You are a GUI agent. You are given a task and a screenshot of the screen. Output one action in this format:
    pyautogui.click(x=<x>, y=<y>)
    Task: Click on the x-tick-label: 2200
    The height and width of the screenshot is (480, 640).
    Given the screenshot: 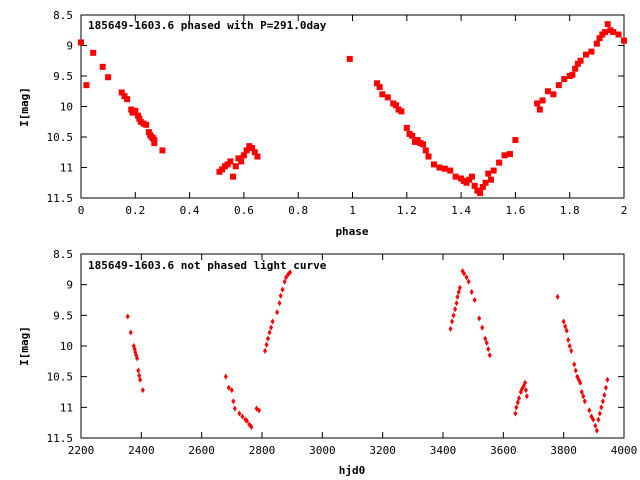 What is the action you would take?
    pyautogui.click(x=81, y=450)
    